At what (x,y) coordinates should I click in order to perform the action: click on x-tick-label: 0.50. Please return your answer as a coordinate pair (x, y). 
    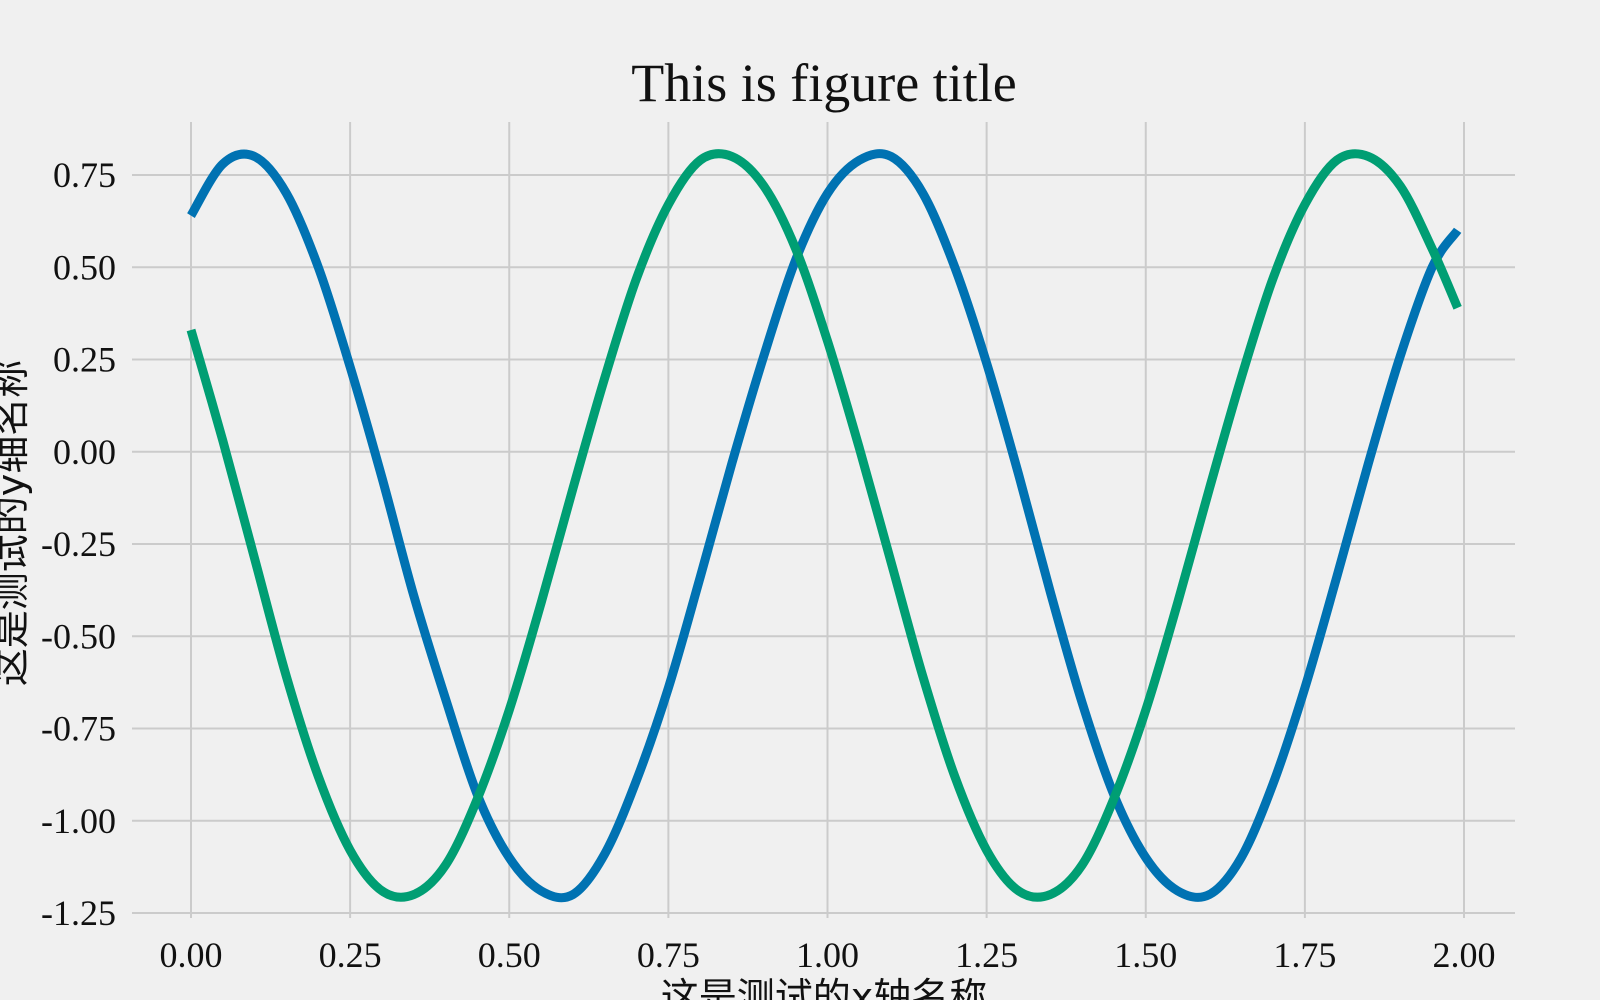
    Looking at the image, I should click on (509, 955).